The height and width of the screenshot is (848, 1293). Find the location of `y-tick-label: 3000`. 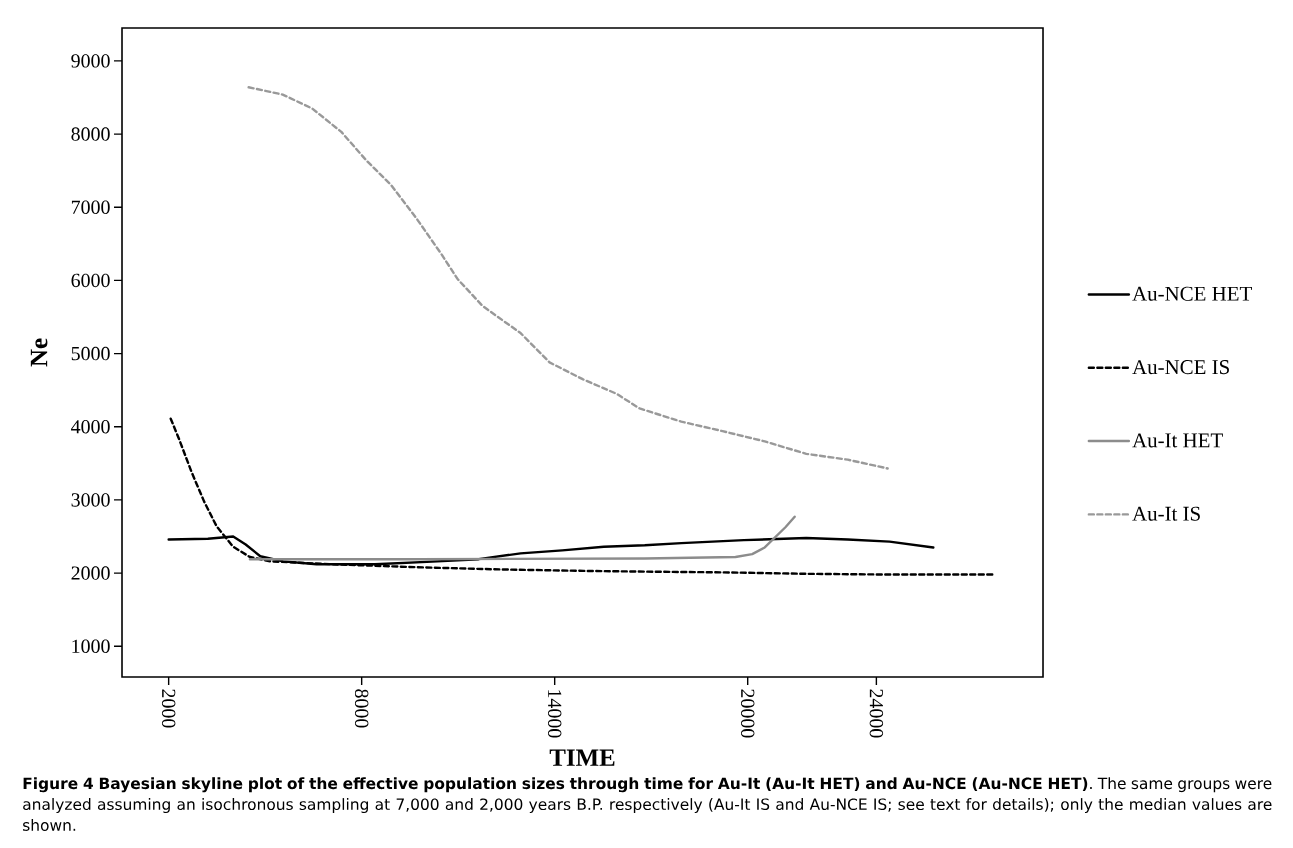

y-tick-label: 3000 is located at coordinates (90, 500).